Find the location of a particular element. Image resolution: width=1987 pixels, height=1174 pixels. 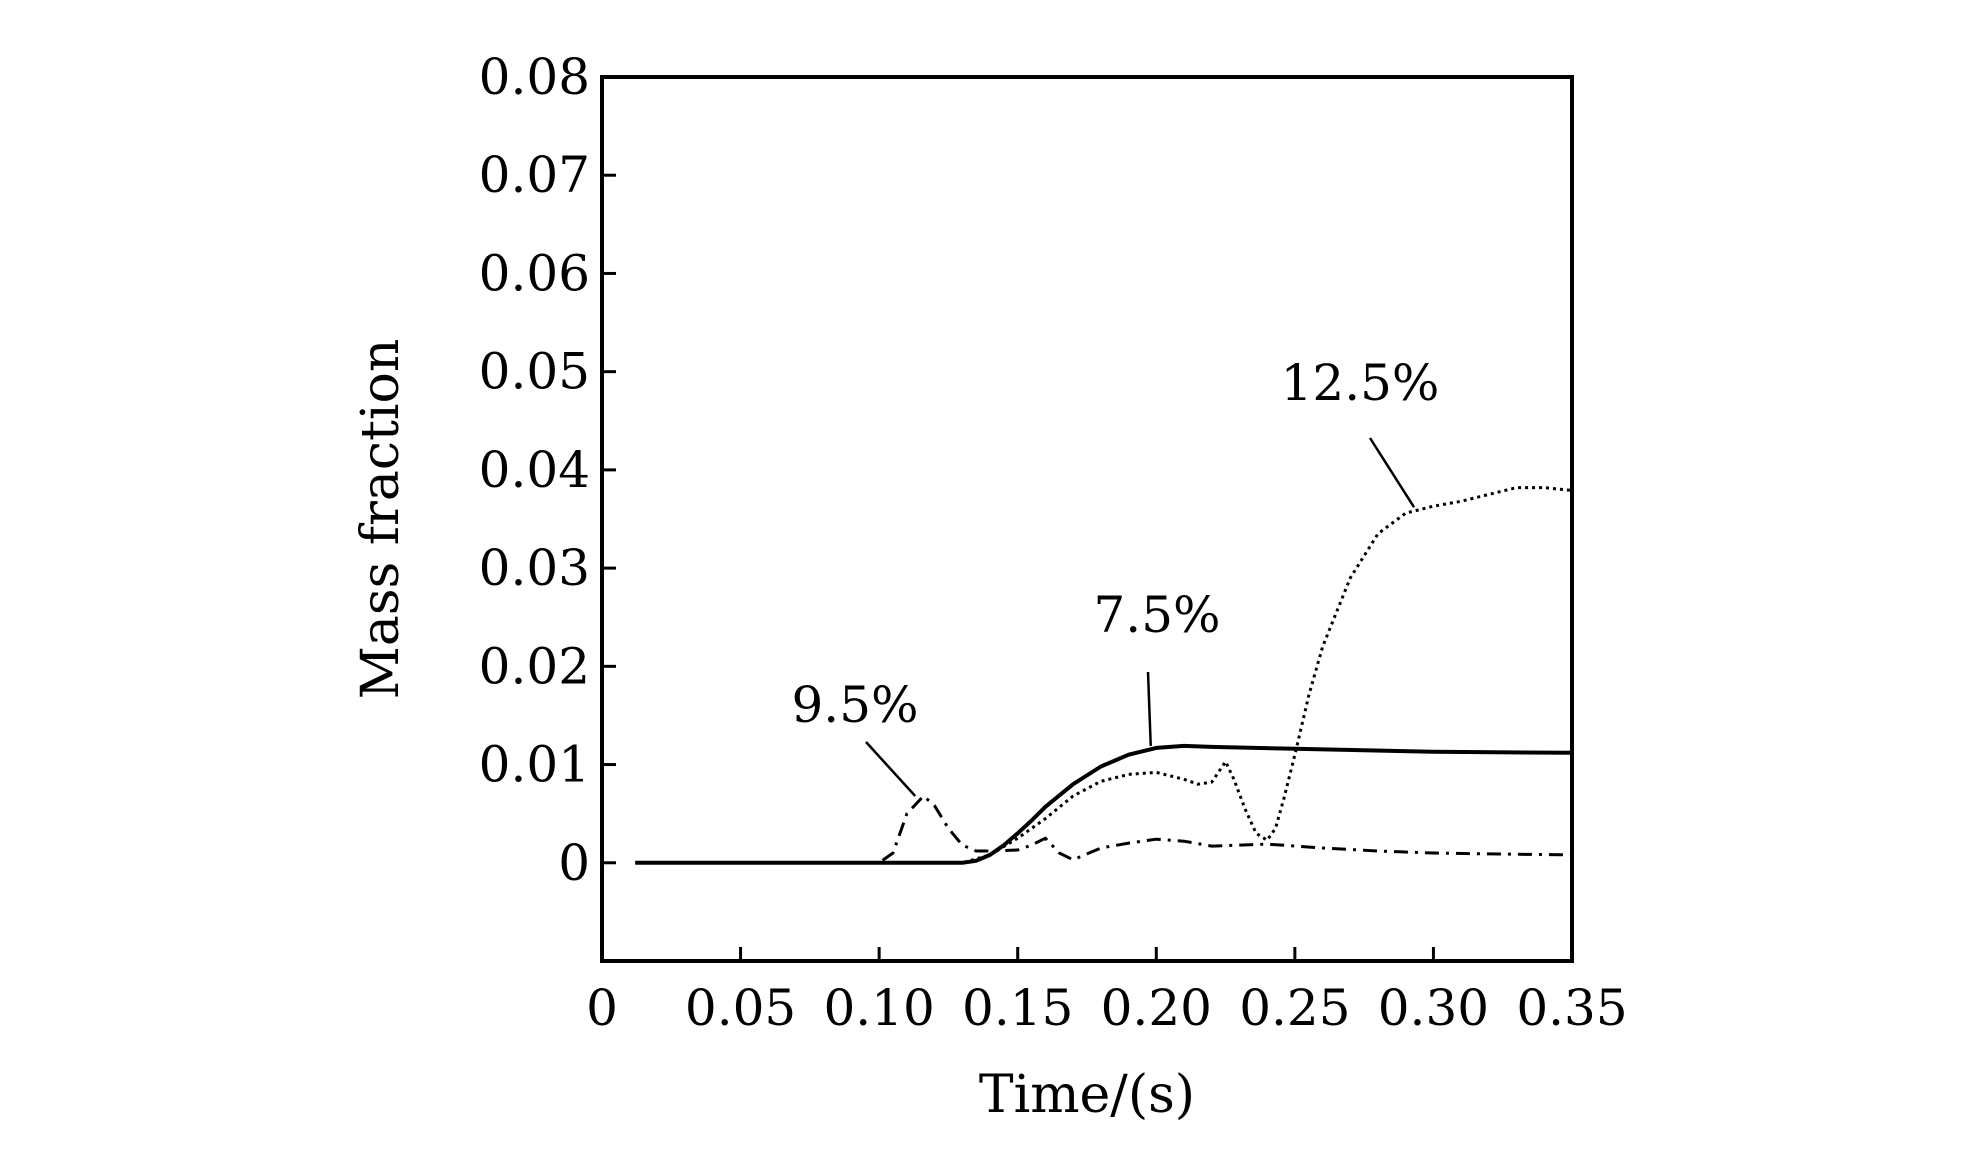

y-tick-label: 0.05 is located at coordinates (534, 372).